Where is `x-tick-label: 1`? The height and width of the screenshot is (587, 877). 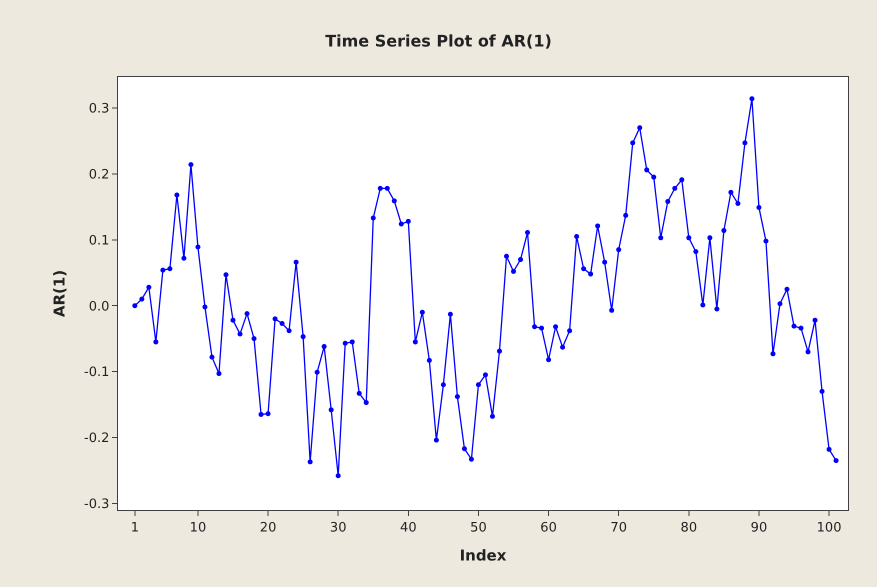 x-tick-label: 1 is located at coordinates (134, 528).